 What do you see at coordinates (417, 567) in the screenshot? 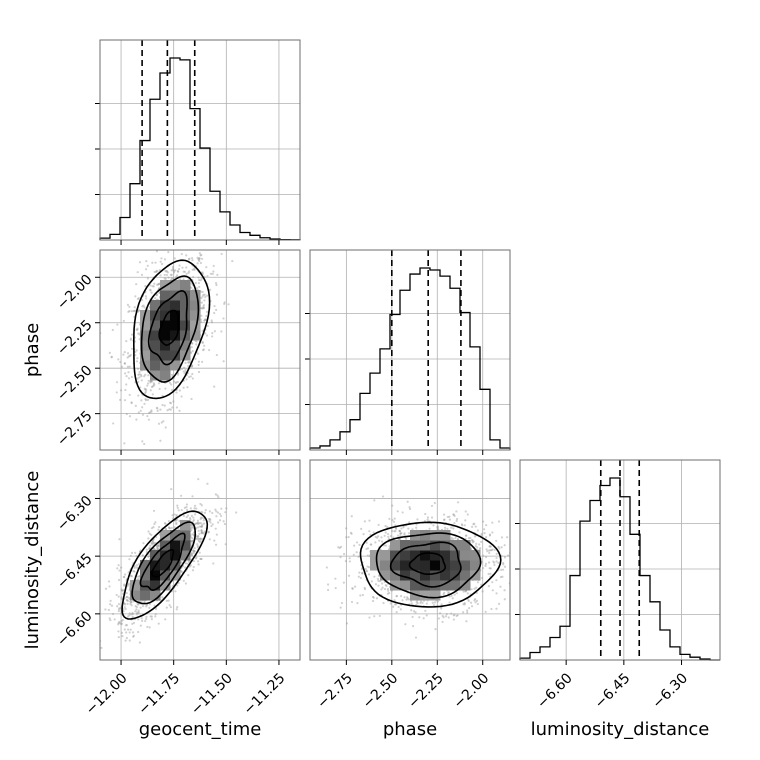
I see `panel-content` at bounding box center [417, 567].